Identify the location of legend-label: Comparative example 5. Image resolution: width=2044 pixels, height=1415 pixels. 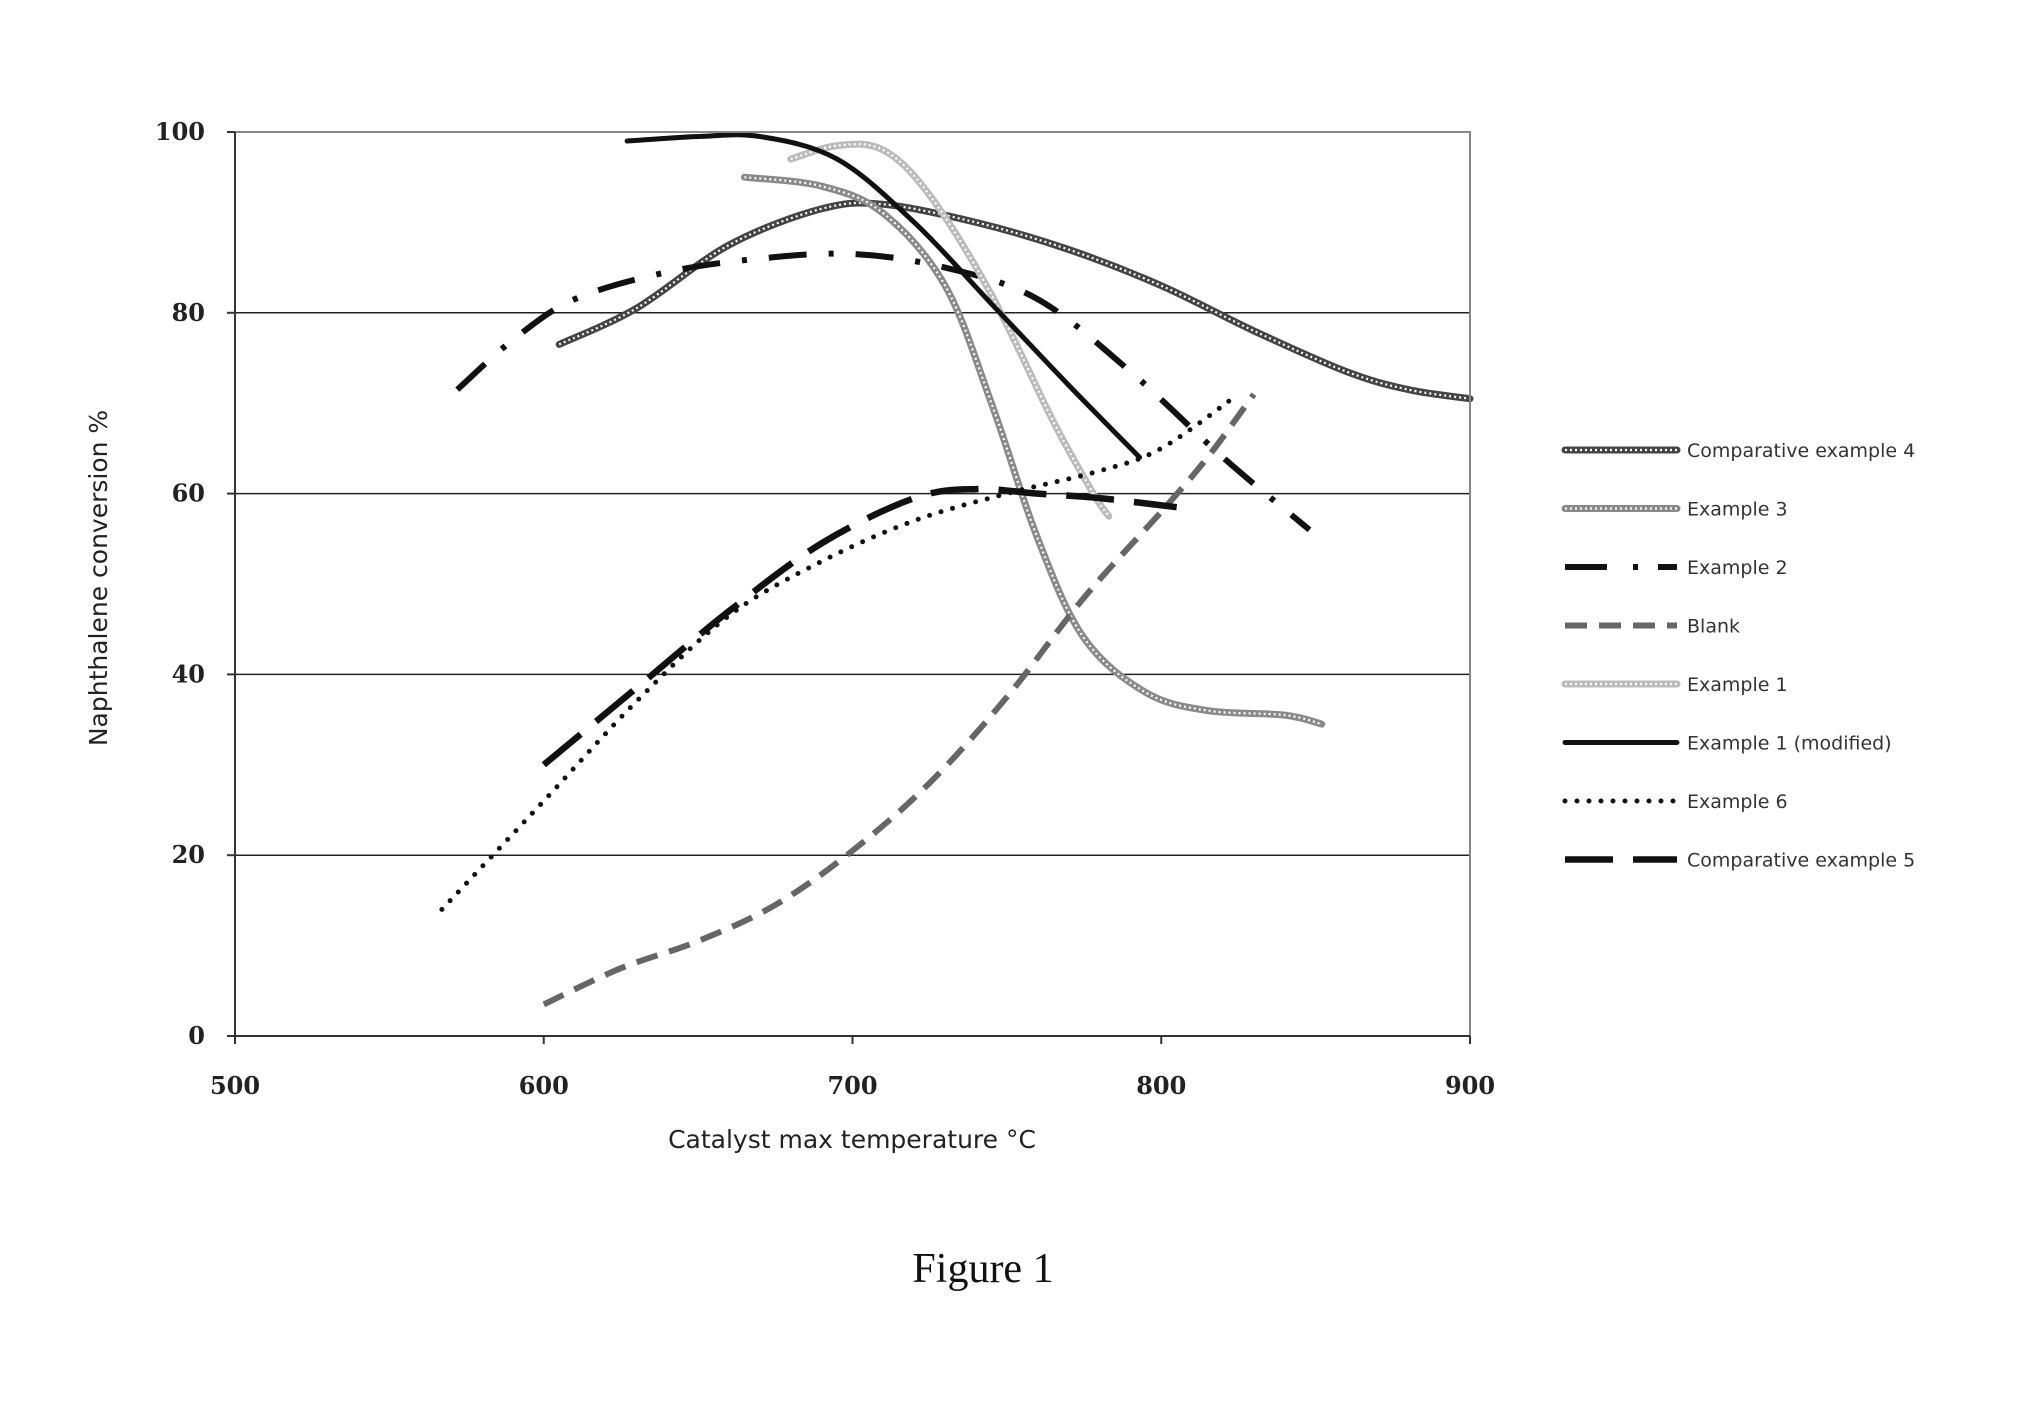
(1801, 861).